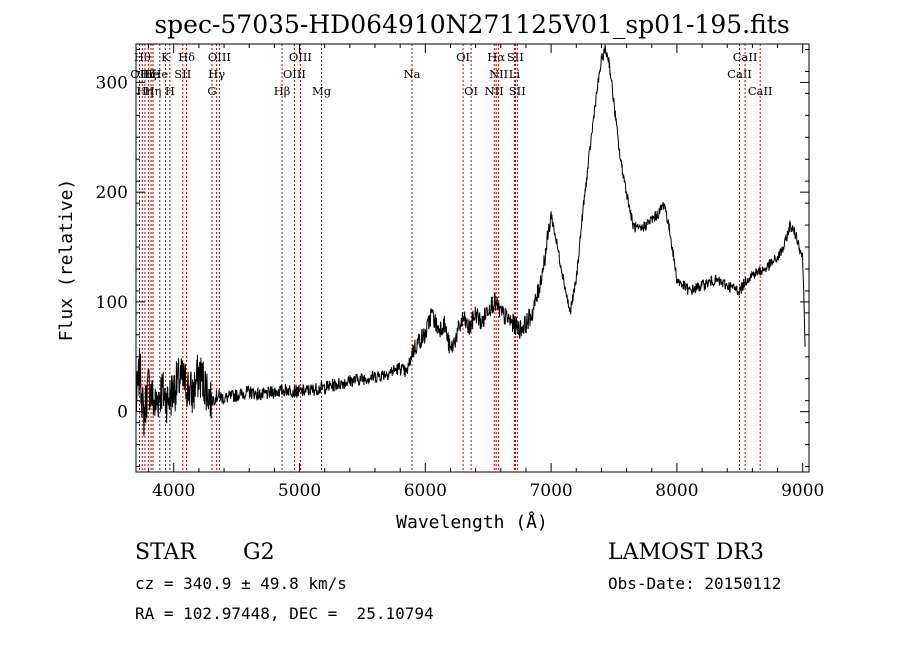 The height and width of the screenshot is (649, 900). What do you see at coordinates (219, 57) in the screenshot?
I see `line-label-13: OIII` at bounding box center [219, 57].